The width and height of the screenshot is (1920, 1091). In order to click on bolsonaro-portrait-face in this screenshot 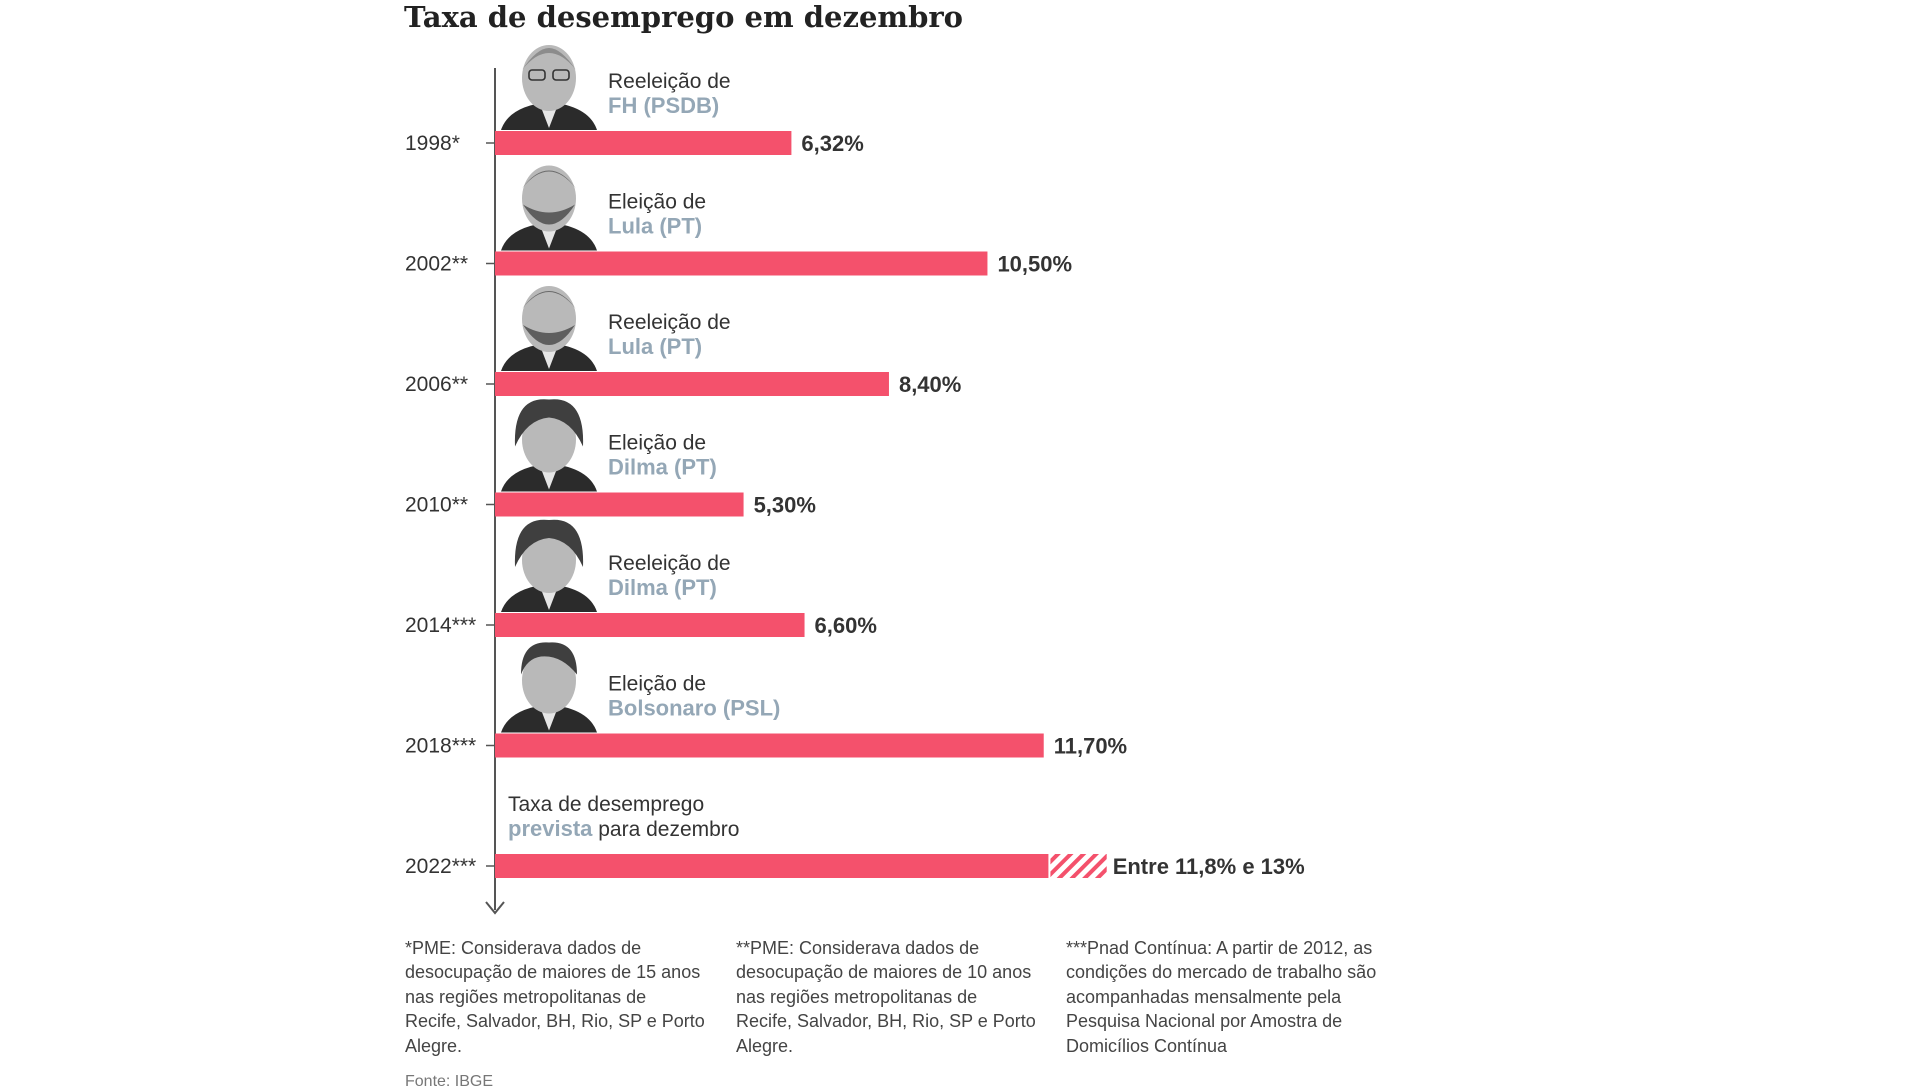, I will do `click(549, 680)`.